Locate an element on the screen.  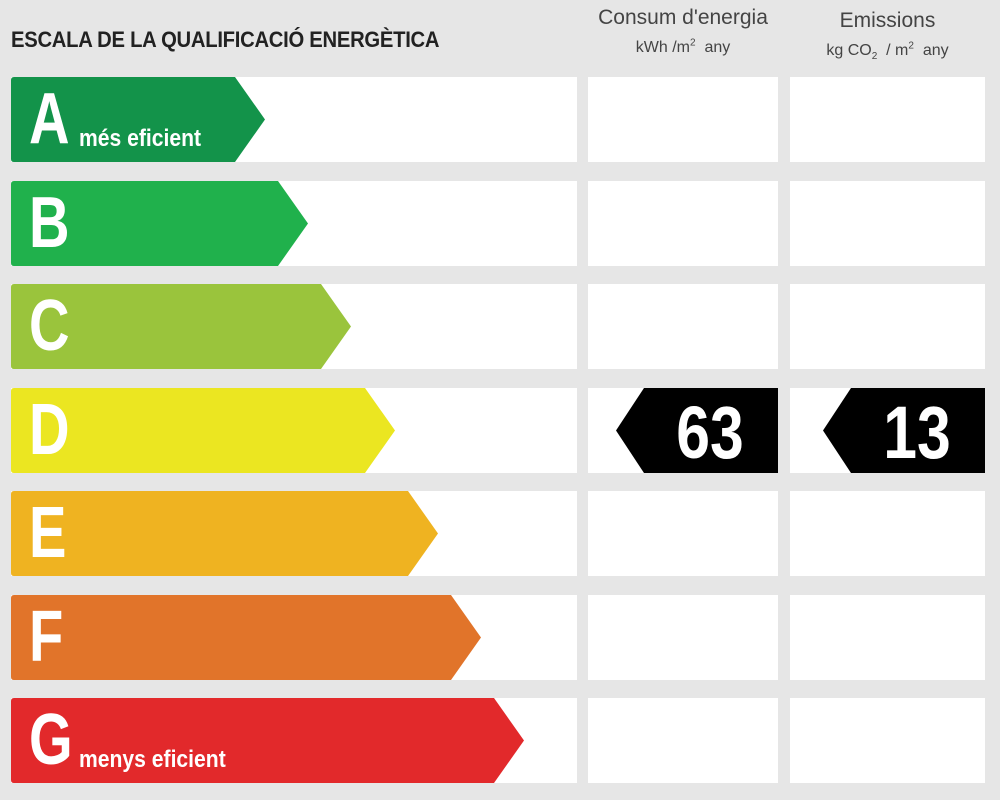
grade-cell: F is located at coordinates (294, 637).